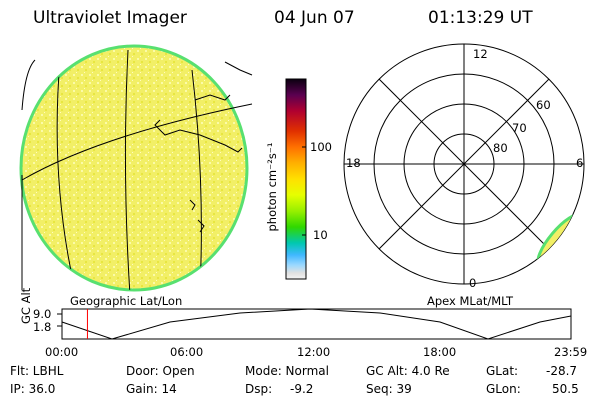  Describe the element at coordinates (160, 371) in the screenshot. I see `door-status: Door: Open` at that location.